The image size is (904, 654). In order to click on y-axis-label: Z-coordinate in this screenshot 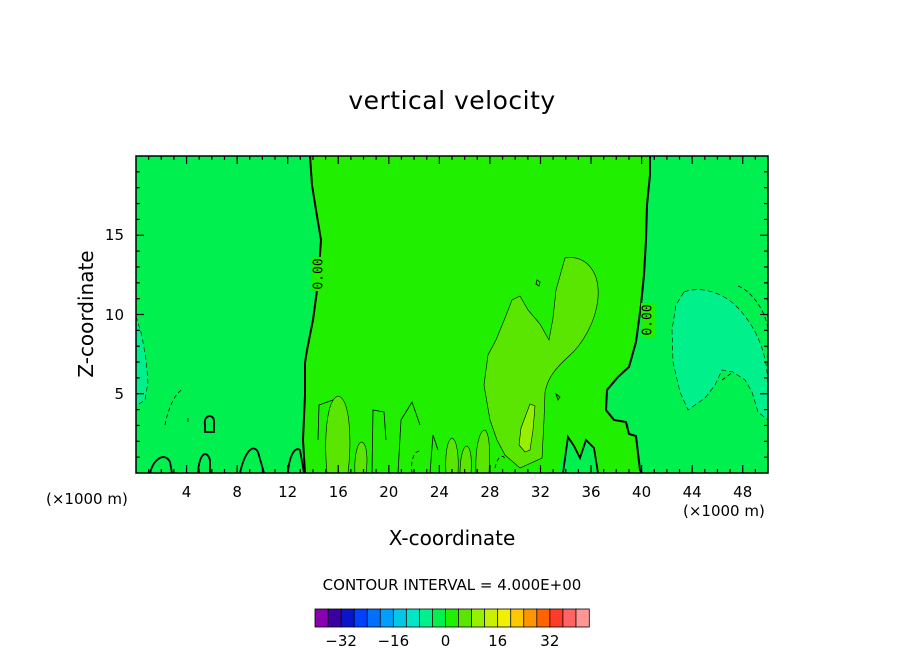, I will do `click(86, 314)`.